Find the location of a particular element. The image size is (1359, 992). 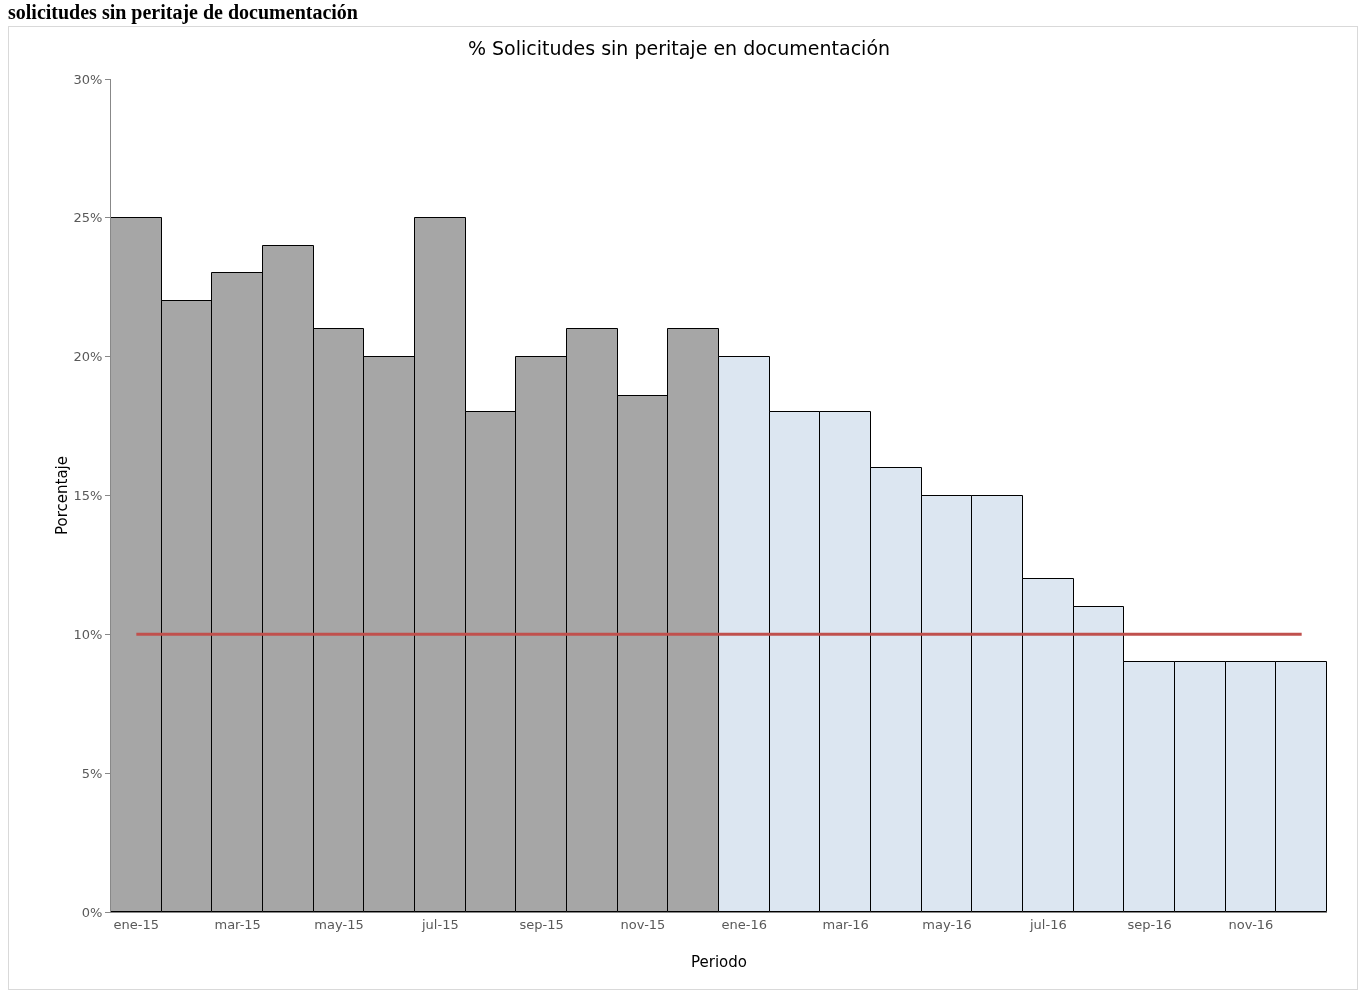

y-tick-label: 20% is located at coordinates (88, 357).